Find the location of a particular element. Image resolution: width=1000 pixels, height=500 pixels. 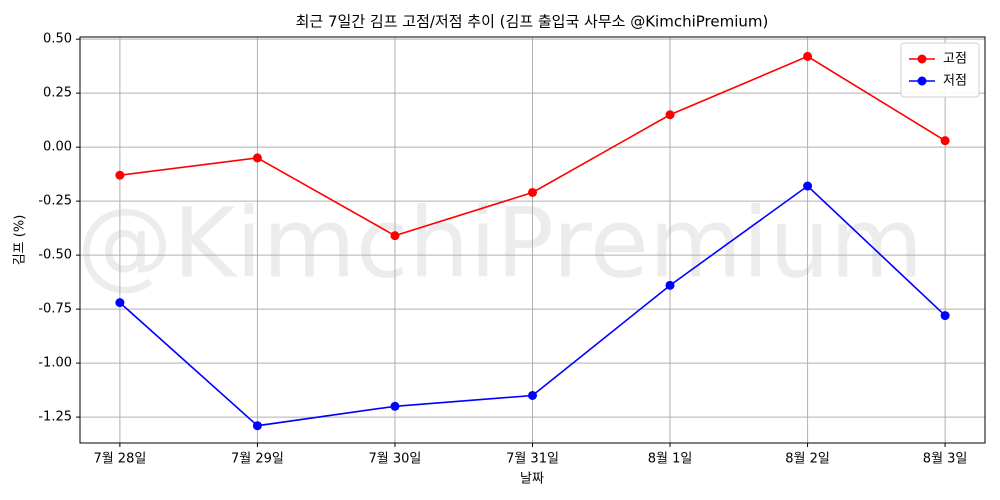

x-tick-label: 7월 28일 is located at coordinates (119, 459).